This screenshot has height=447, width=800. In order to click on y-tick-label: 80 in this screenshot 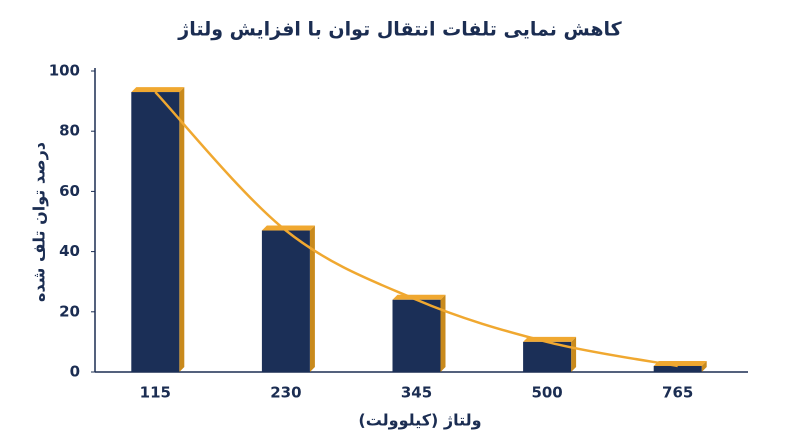, I will do `click(69, 131)`.